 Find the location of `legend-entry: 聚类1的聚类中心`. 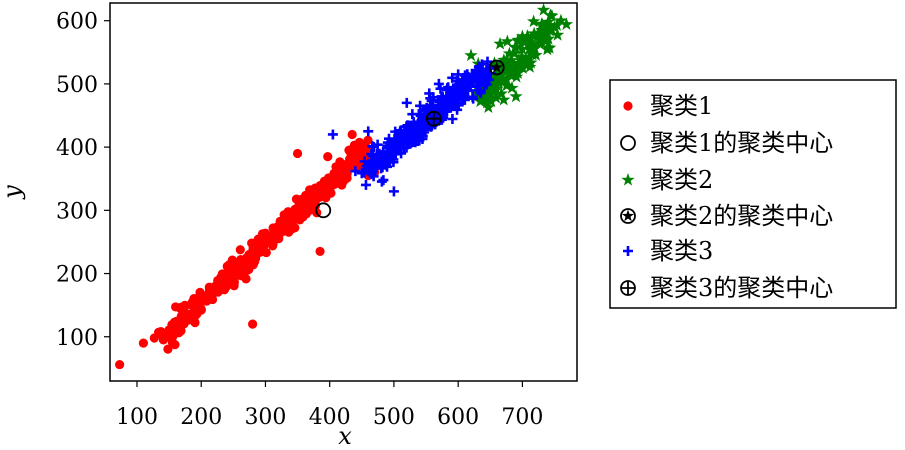

legend-entry: 聚类1的聚类中心 is located at coordinates (726, 143).